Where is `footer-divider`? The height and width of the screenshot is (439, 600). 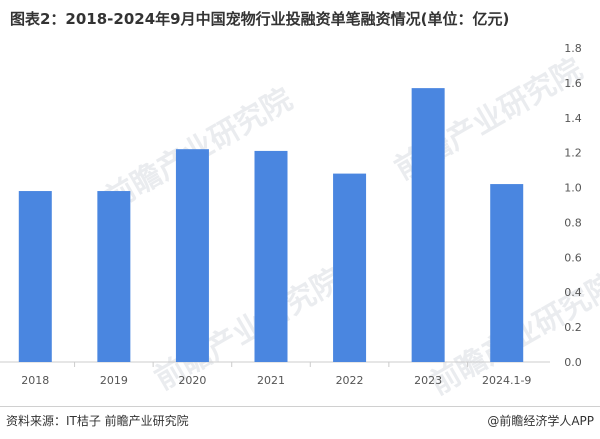
footer-divider is located at coordinates (300, 406).